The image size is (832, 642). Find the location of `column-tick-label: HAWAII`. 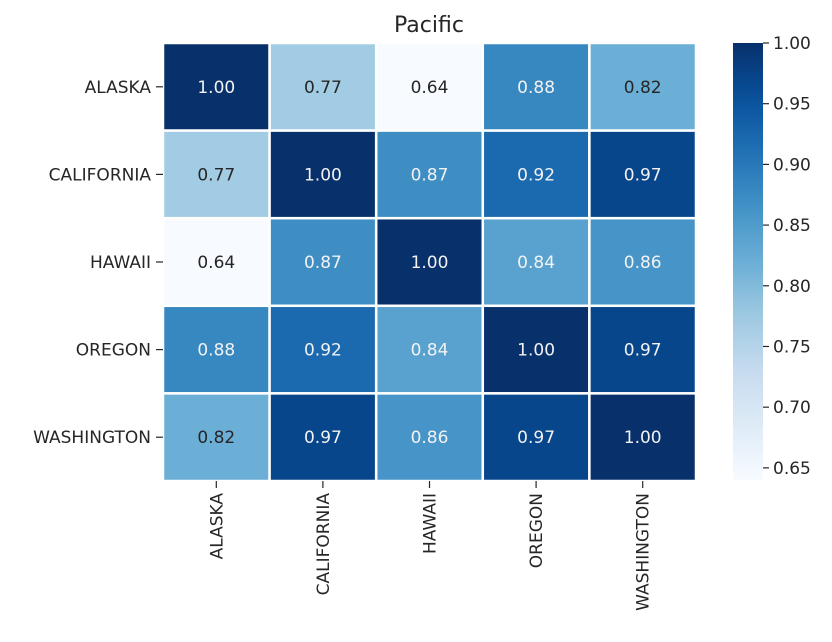

column-tick-label: HAWAII is located at coordinates (431, 523).